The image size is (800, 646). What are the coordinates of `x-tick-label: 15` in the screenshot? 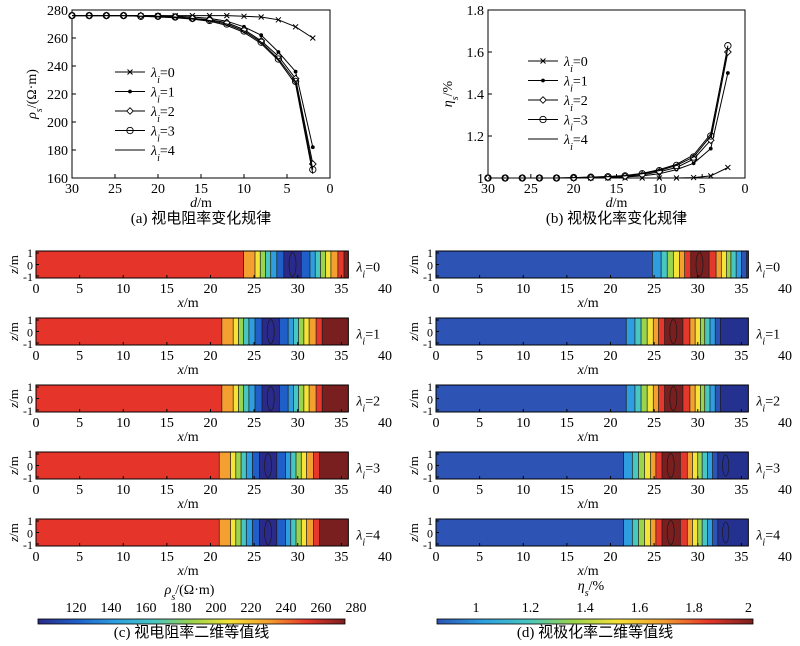 It's located at (167, 356).